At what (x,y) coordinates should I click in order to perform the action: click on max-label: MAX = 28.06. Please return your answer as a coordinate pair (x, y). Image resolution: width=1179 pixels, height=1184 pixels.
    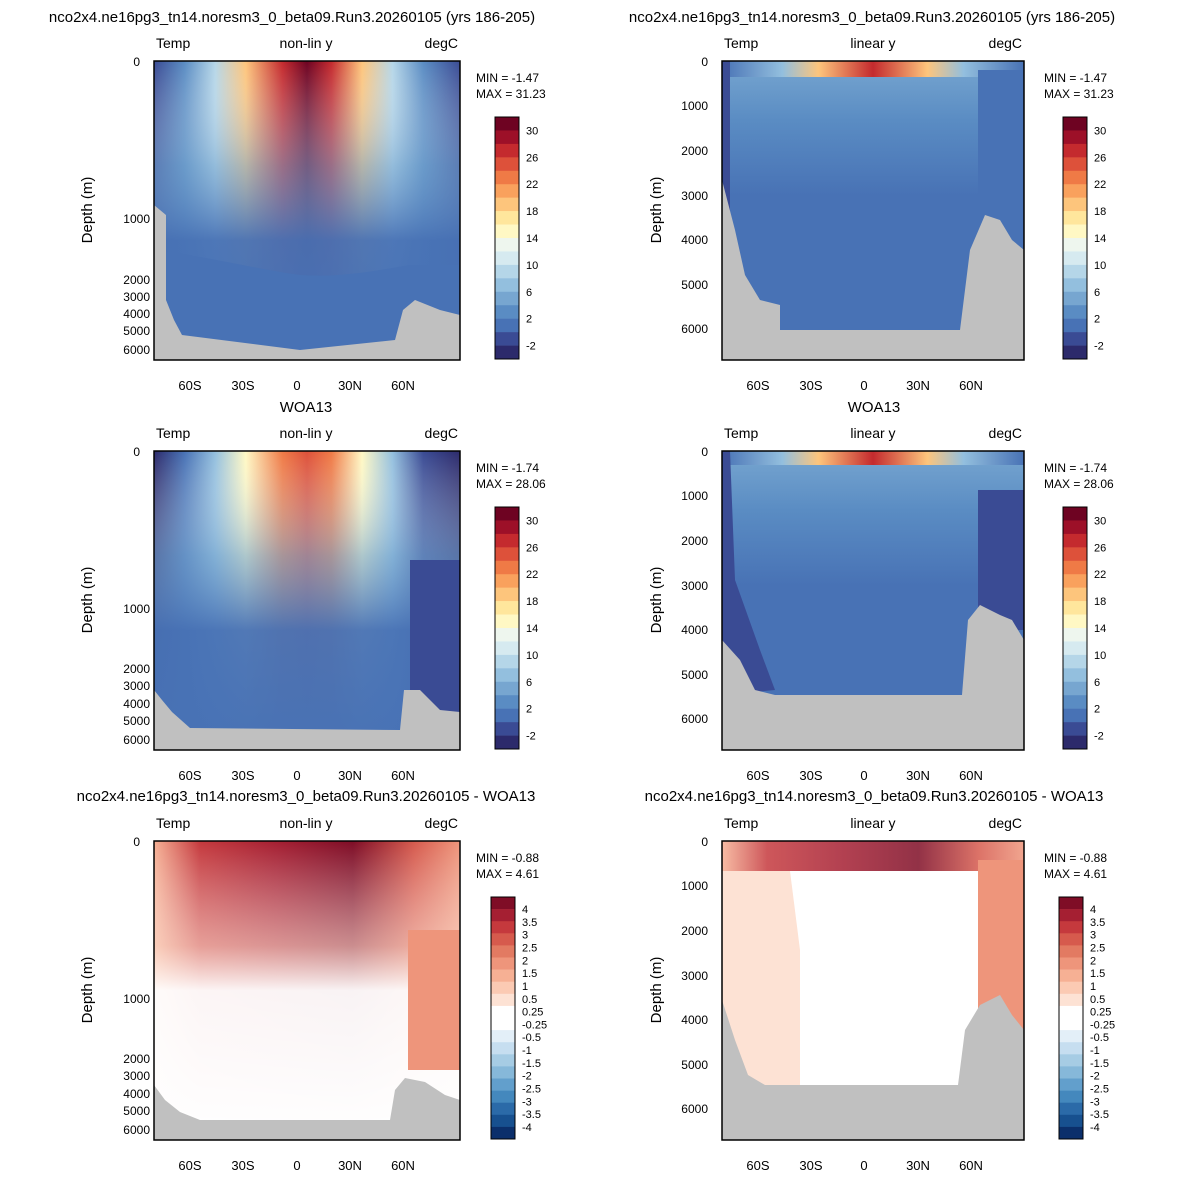
    Looking at the image, I should click on (1079, 484).